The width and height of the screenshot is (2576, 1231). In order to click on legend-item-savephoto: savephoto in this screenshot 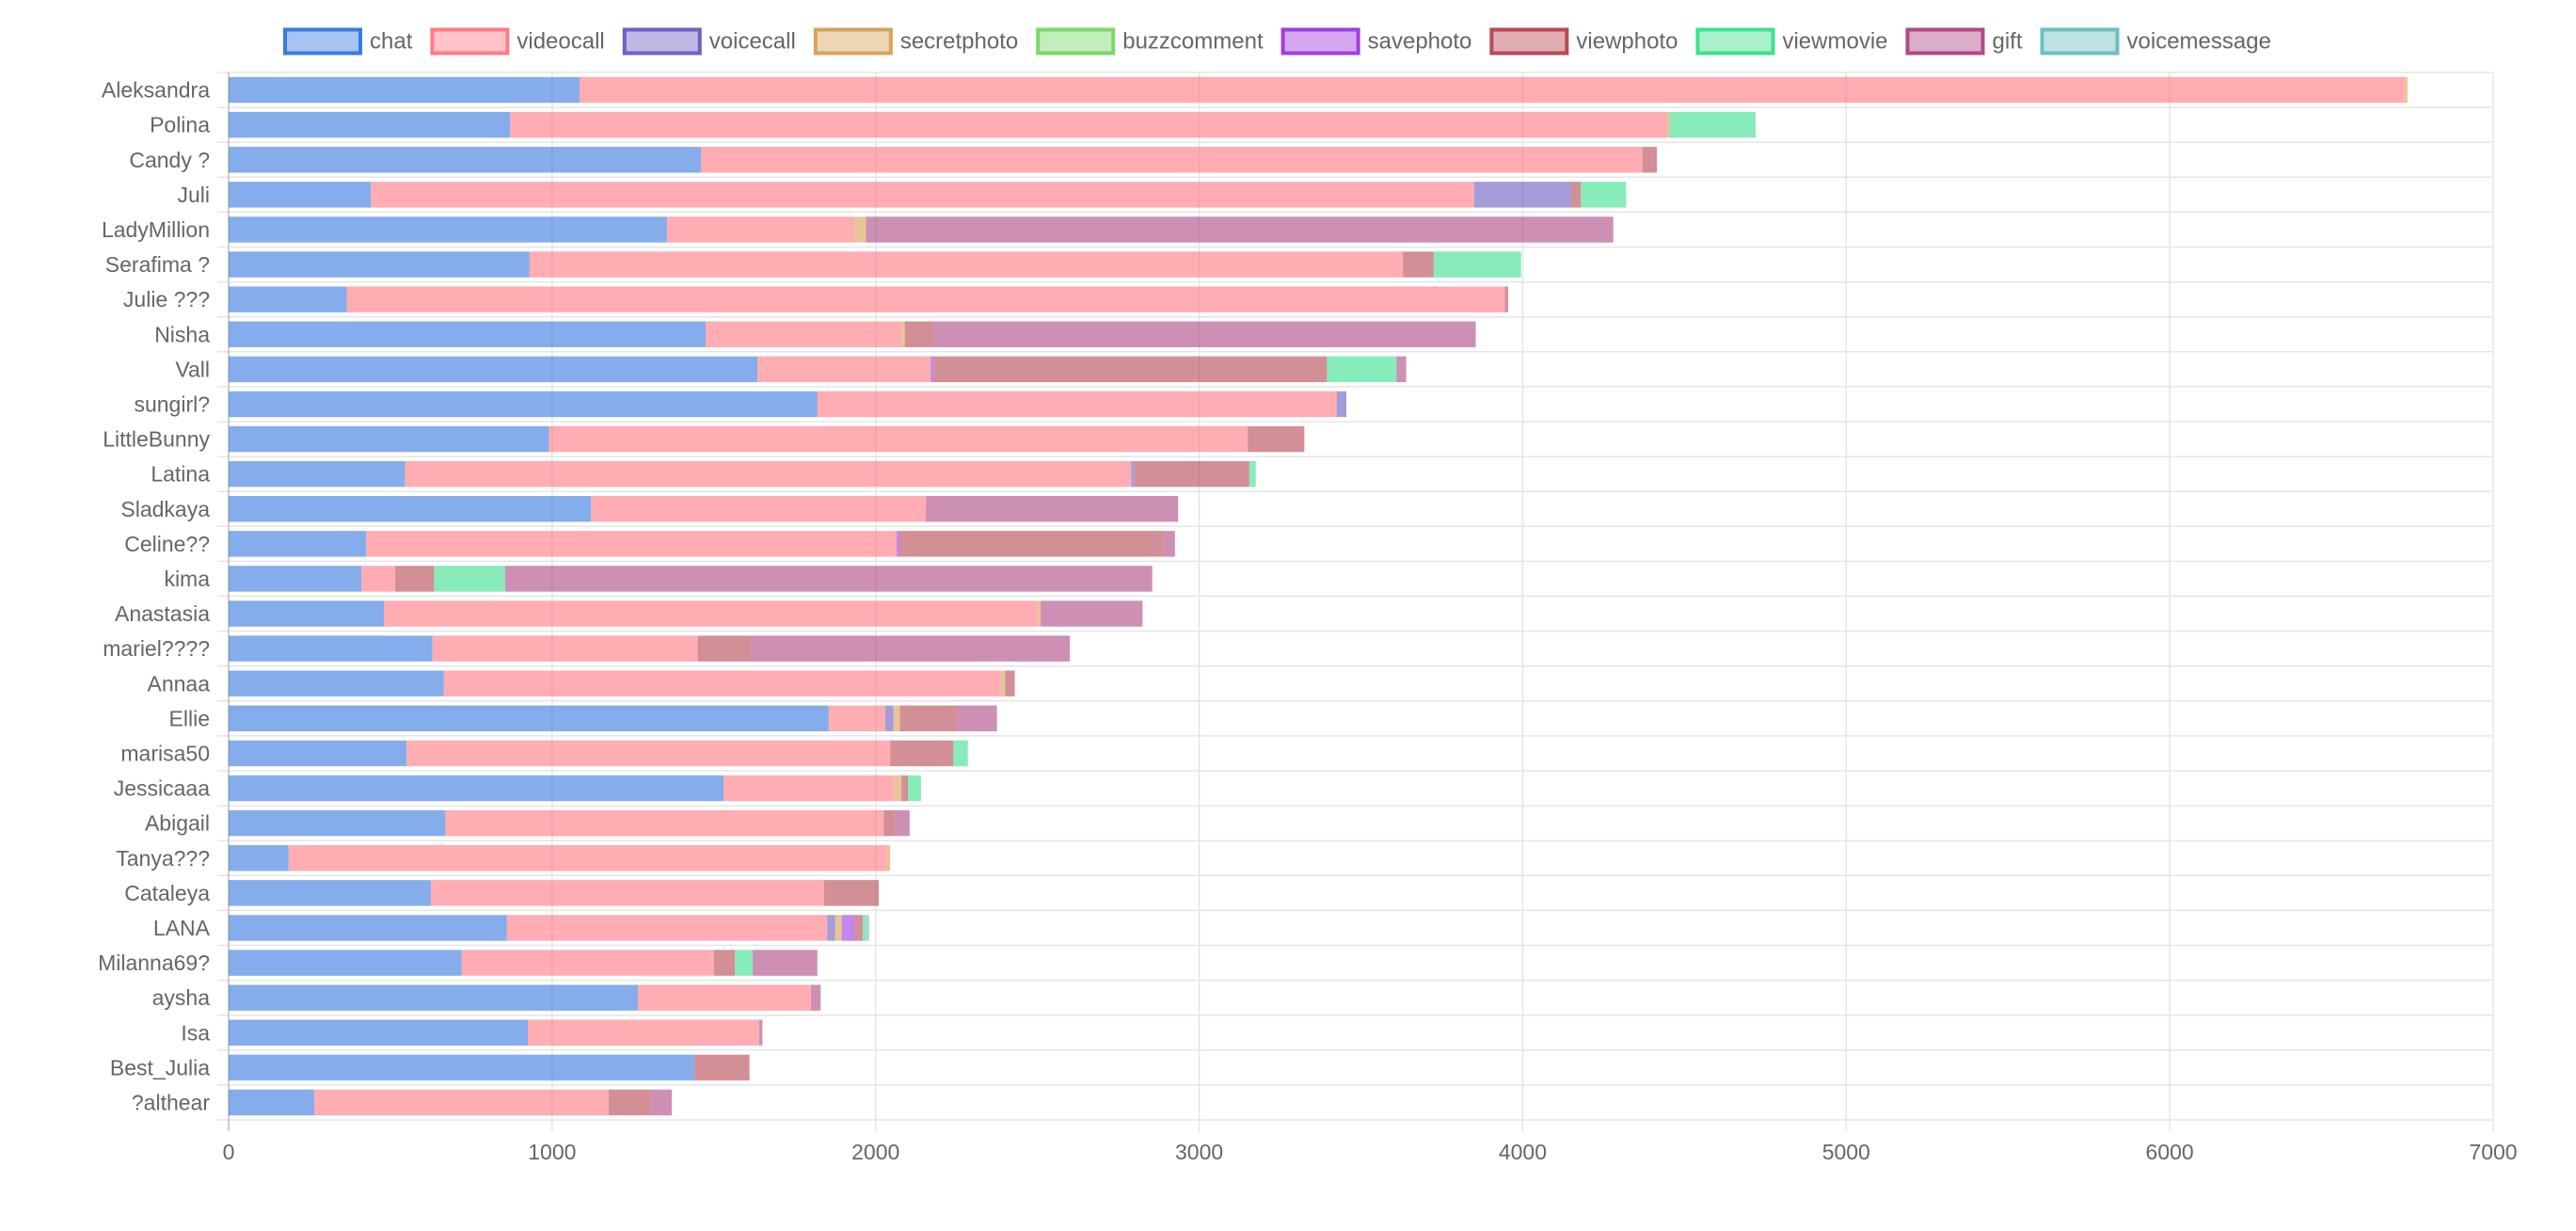, I will do `click(1376, 42)`.